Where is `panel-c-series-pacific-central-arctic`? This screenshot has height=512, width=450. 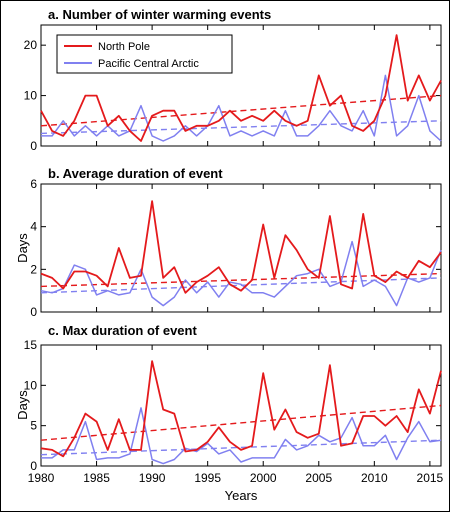 panel-c-series-pacific-central-arctic is located at coordinates (241, 436).